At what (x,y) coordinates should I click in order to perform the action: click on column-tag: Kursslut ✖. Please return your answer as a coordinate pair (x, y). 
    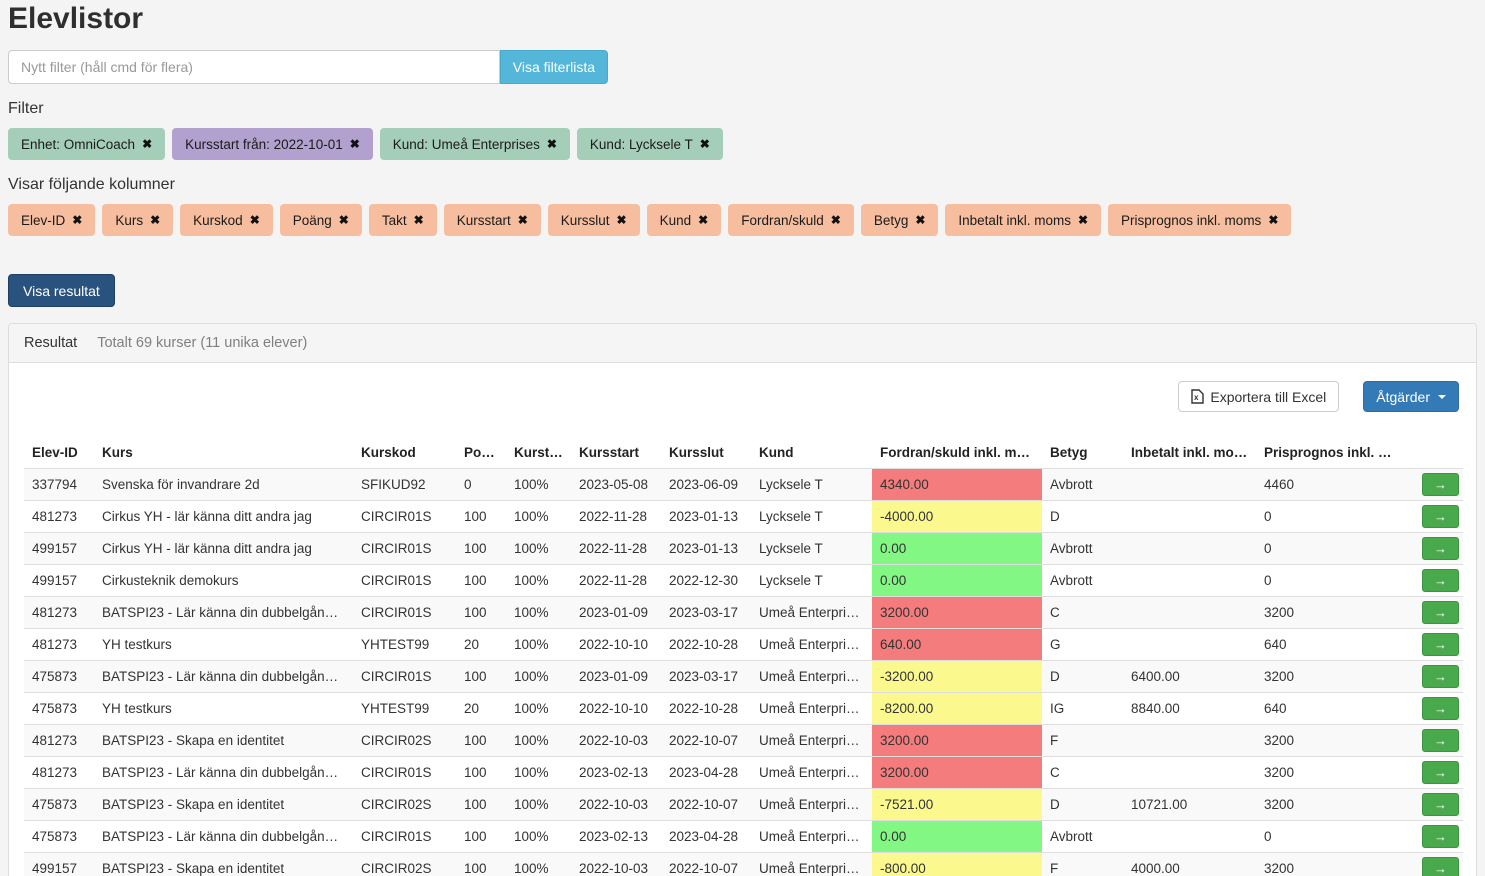
    Looking at the image, I should click on (593, 220).